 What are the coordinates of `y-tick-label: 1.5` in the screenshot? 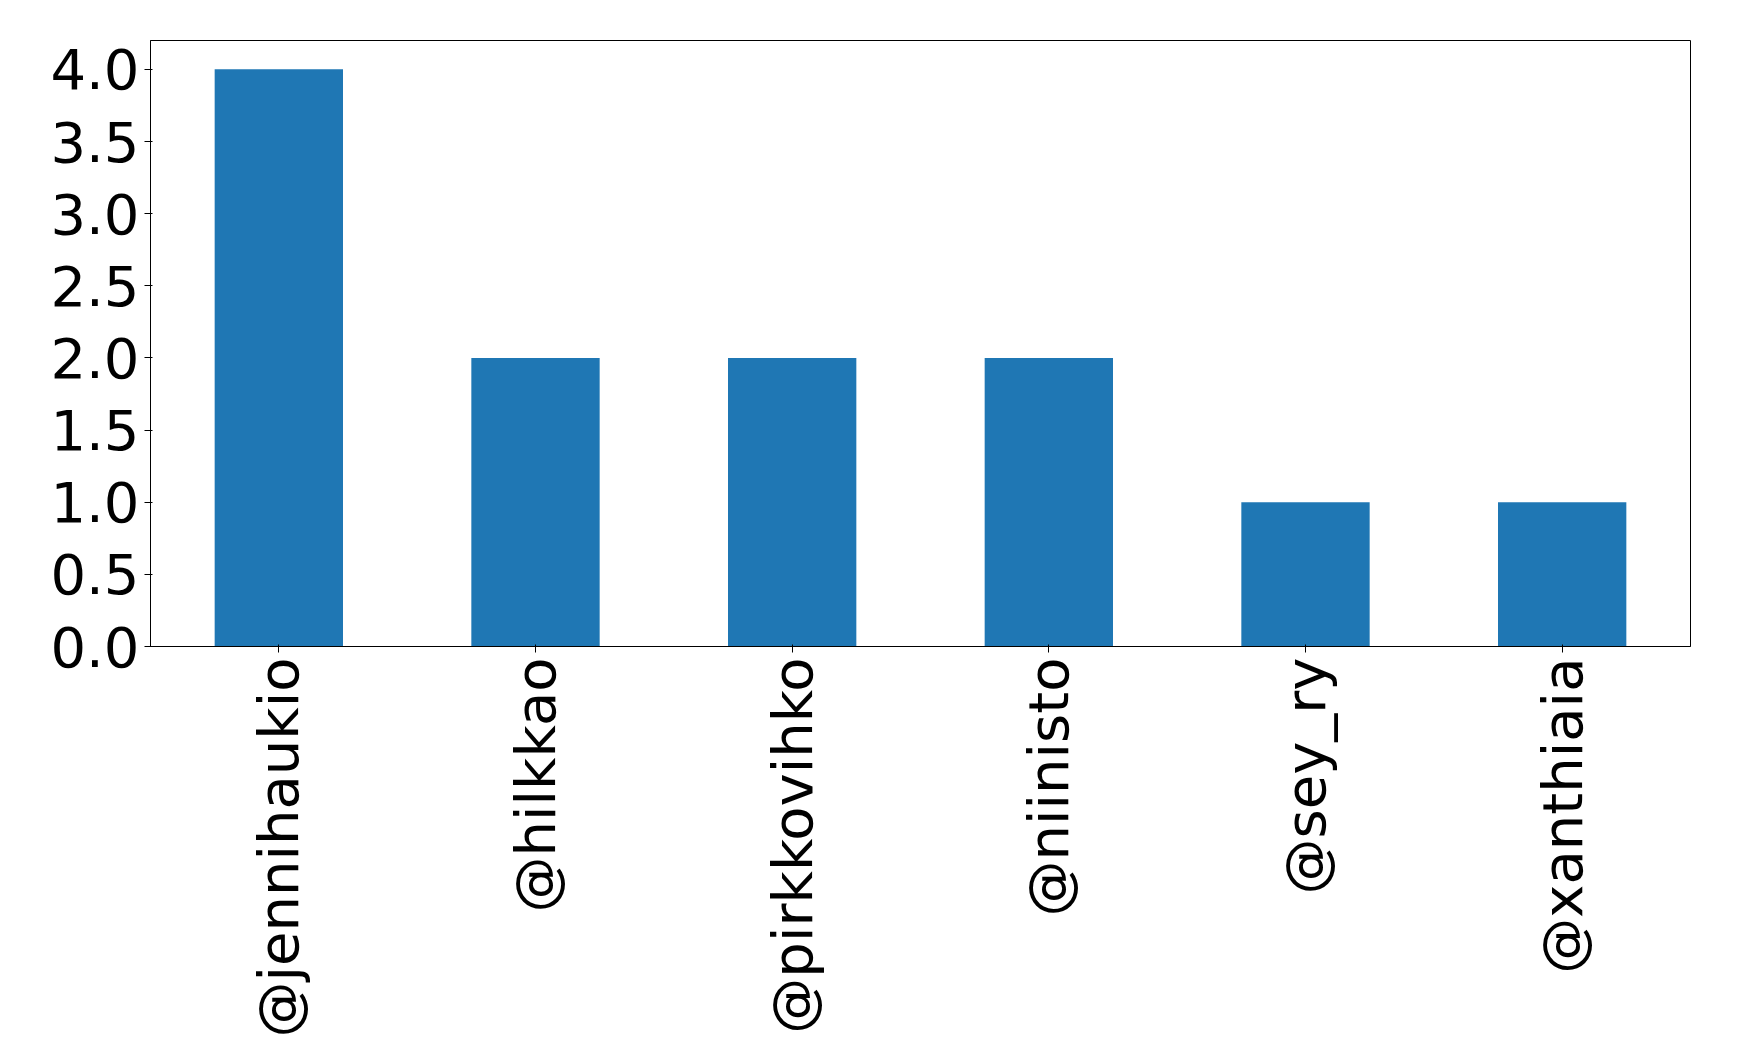 It's located at (95, 431).